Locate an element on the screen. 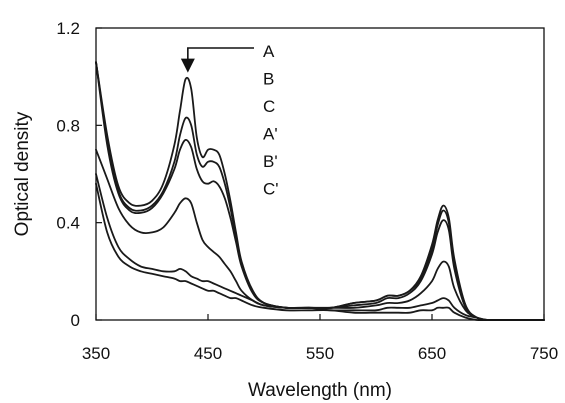 Image resolution: width=565 pixels, height=403 pixels. x-tick-label: 350 is located at coordinates (96, 353).